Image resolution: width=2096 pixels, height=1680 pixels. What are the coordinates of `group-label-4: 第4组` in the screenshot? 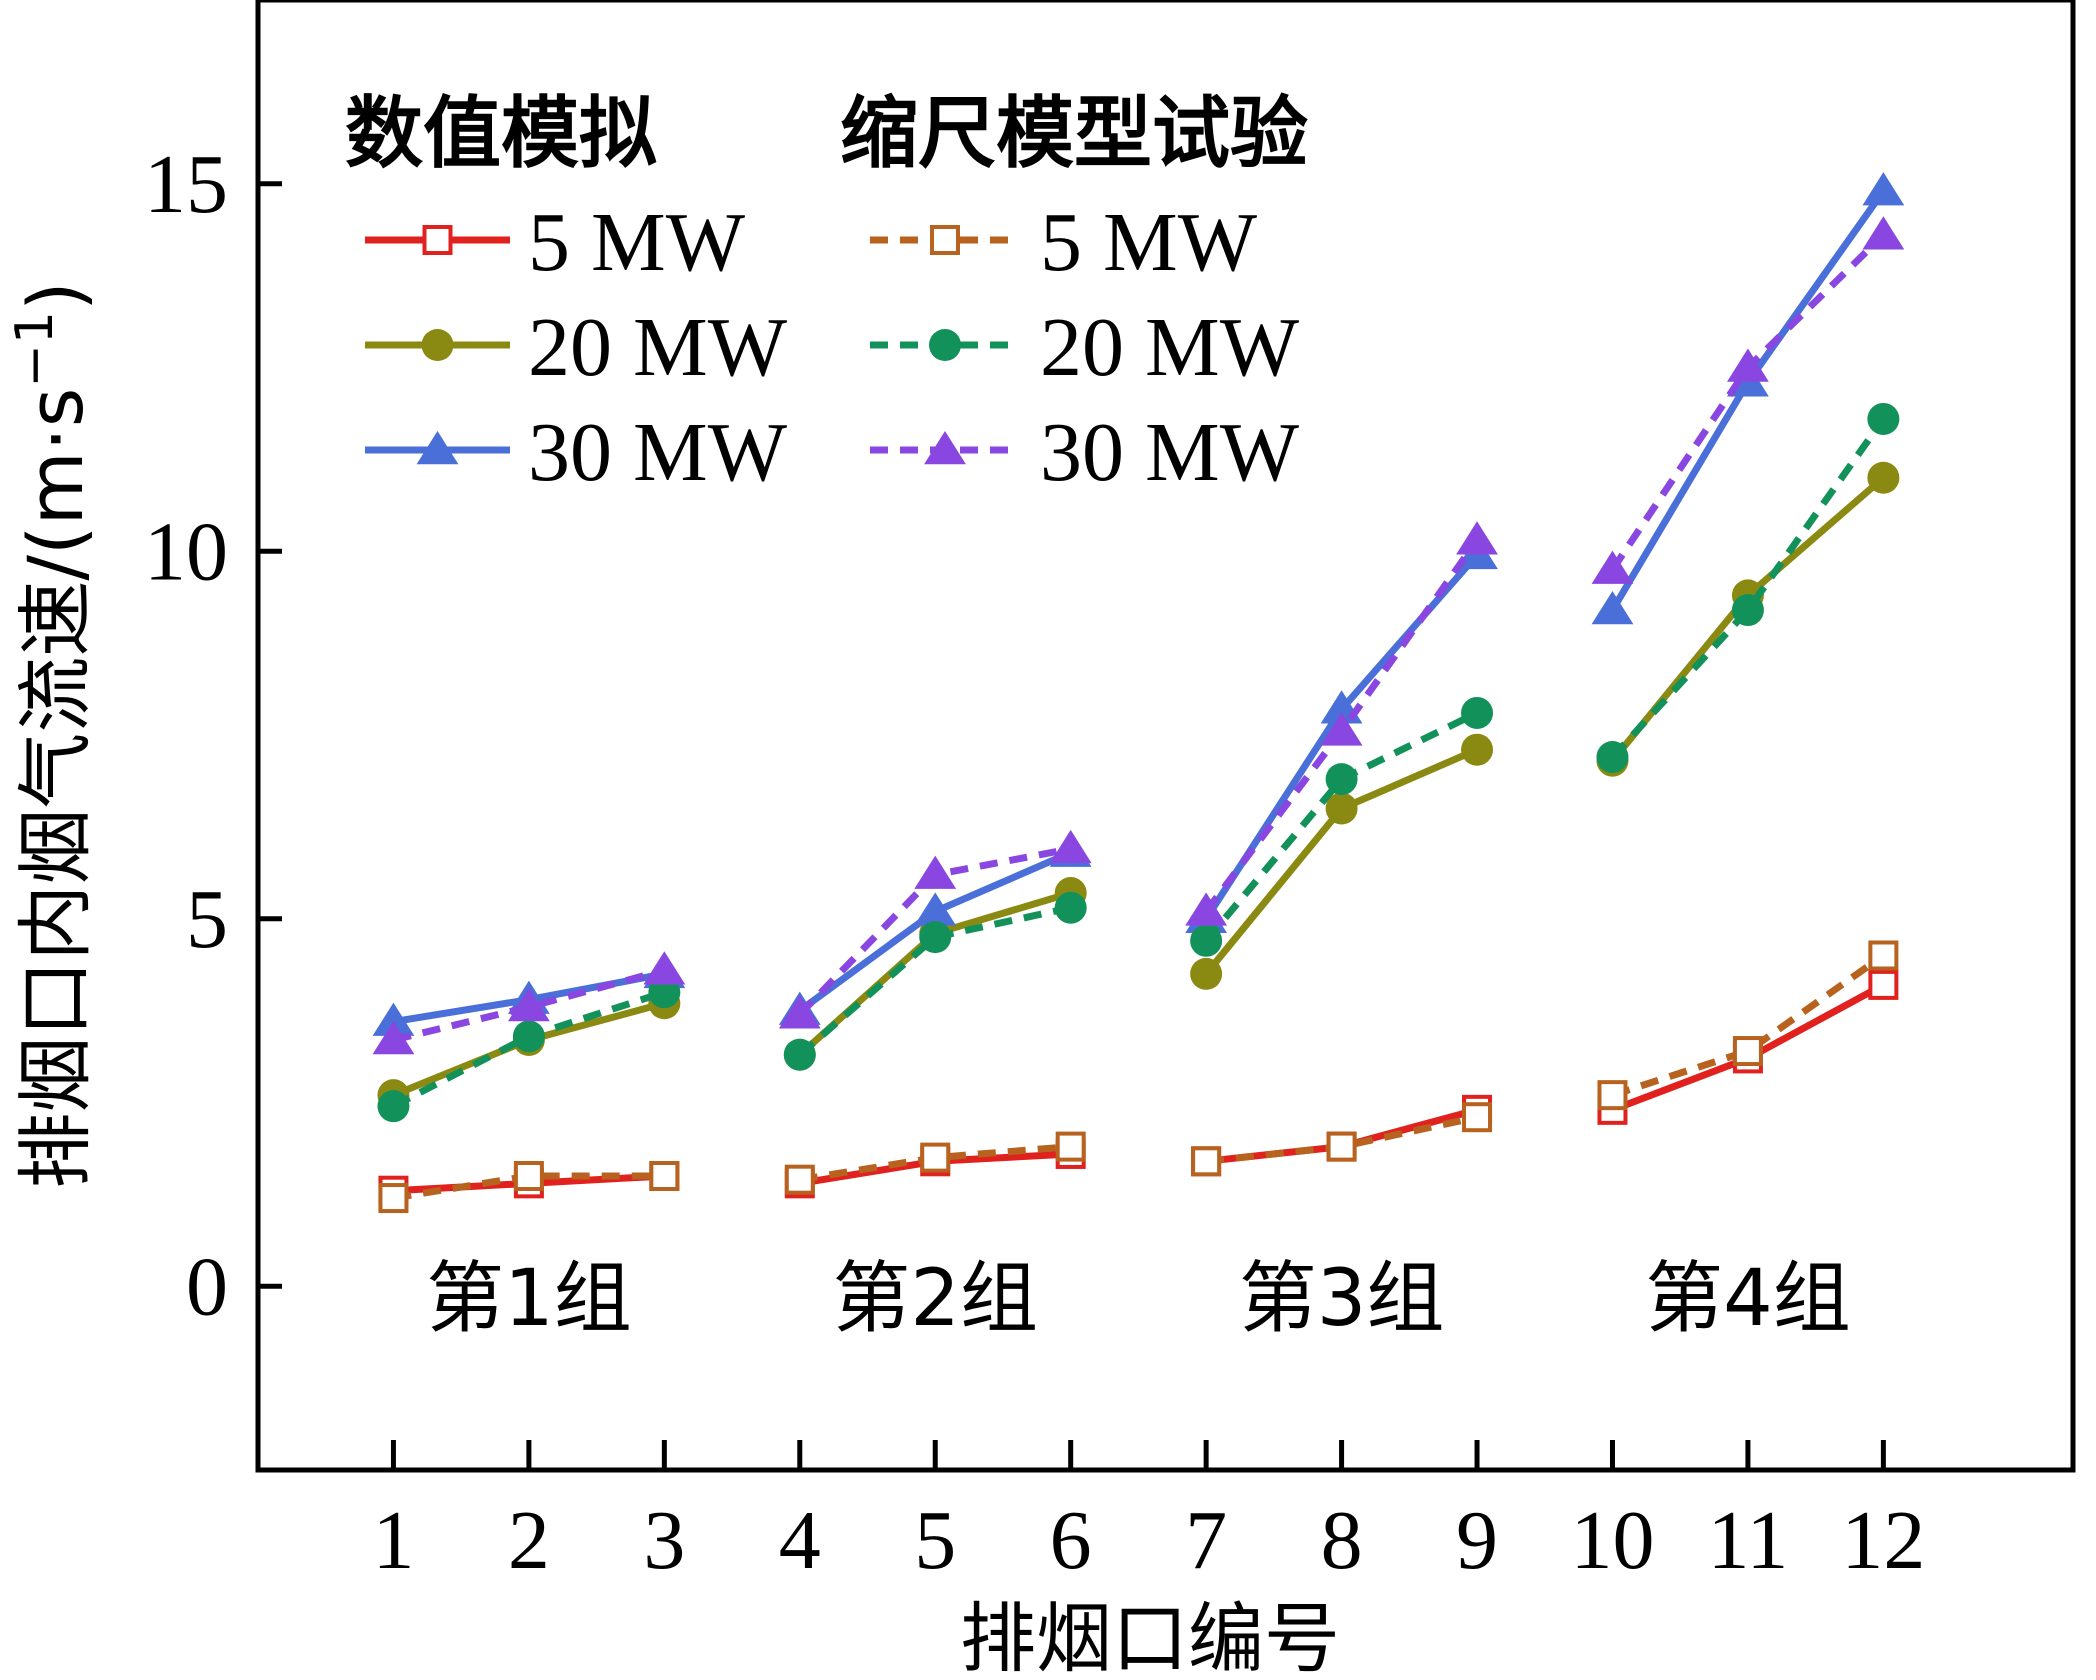 It's located at (1748, 1299).